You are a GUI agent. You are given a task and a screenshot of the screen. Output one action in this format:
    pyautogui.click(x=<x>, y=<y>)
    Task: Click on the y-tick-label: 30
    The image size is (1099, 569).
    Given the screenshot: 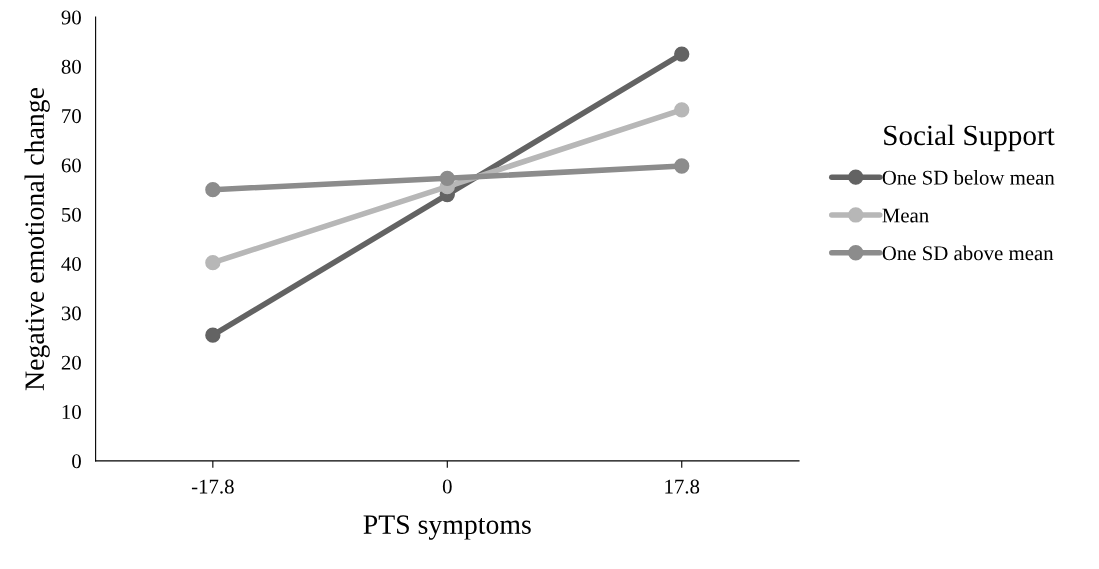 What is the action you would take?
    pyautogui.click(x=71, y=313)
    